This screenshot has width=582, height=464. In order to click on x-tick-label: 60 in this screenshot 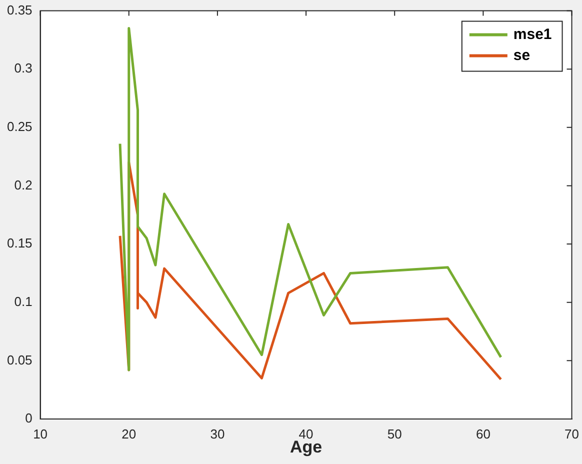, I will do `click(483, 434)`.